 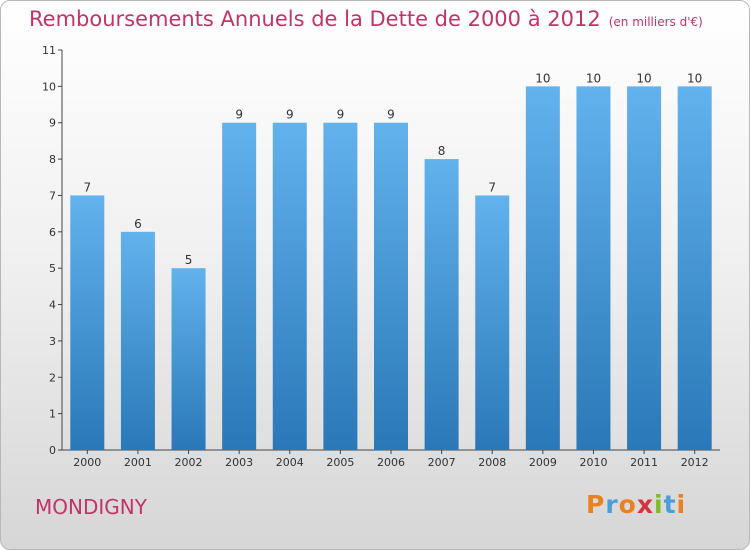 What do you see at coordinates (189, 462) in the screenshot?
I see `x-tick-label: 2002` at bounding box center [189, 462].